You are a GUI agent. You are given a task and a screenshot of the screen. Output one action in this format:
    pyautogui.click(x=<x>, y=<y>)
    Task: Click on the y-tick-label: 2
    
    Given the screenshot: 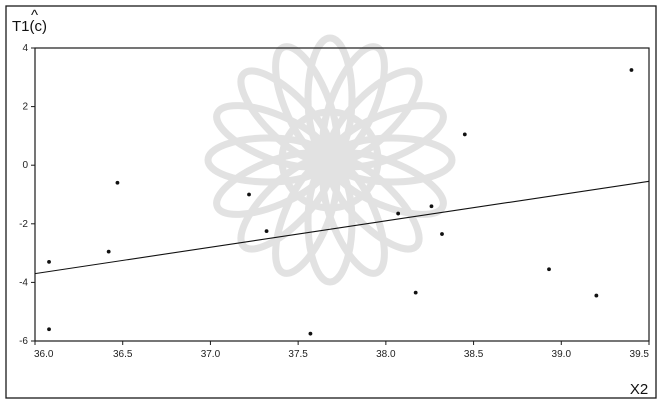 What is the action you would take?
    pyautogui.click(x=25, y=107)
    